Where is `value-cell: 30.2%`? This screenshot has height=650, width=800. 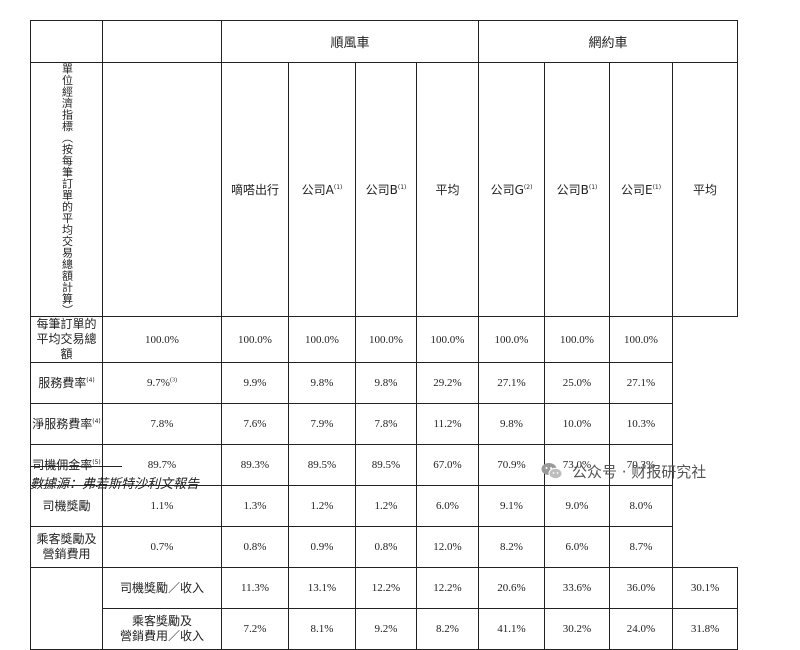 value-cell: 30.2% is located at coordinates (577, 629).